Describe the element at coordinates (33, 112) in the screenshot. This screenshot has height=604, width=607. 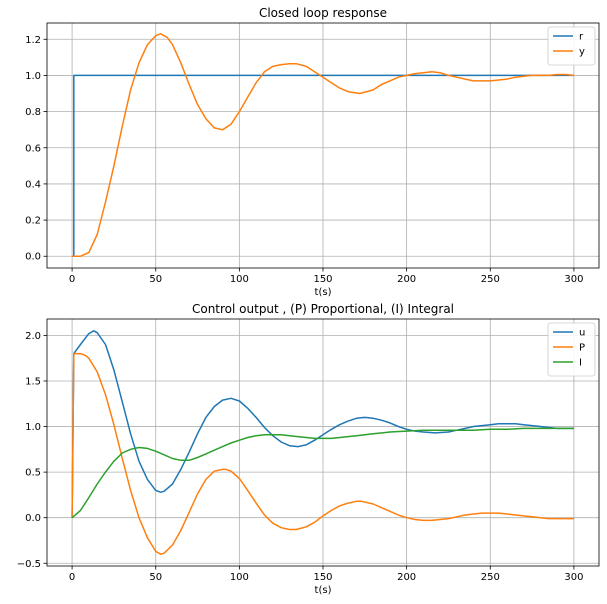
I see `y-tick-label: 0.8` at that location.